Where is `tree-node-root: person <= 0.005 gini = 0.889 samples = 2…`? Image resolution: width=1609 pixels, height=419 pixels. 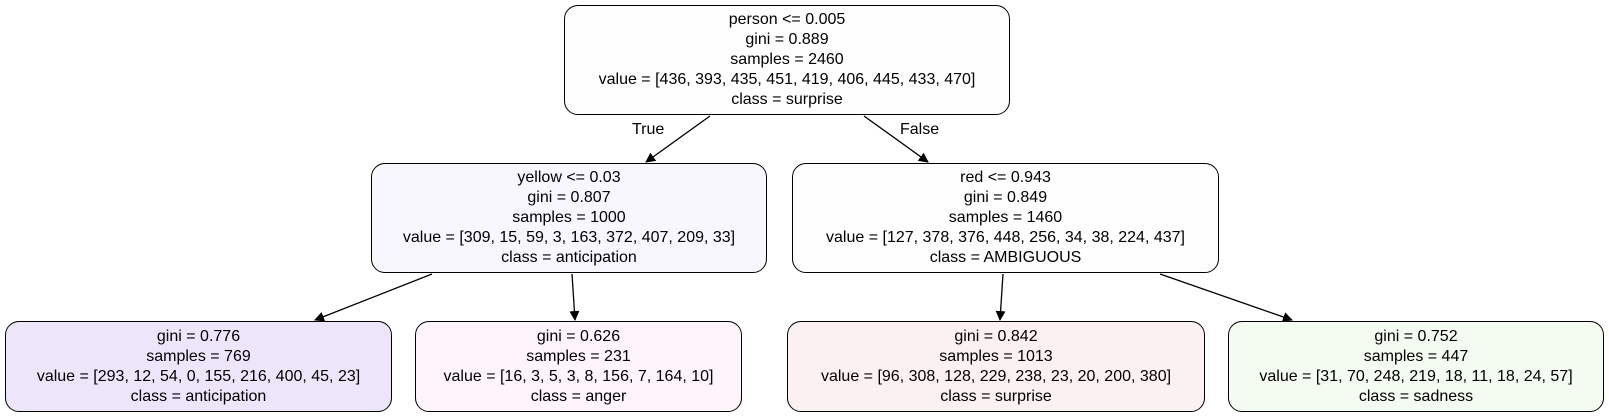 tree-node-root: person <= 0.005 gini = 0.889 samples = 2… is located at coordinates (787, 60).